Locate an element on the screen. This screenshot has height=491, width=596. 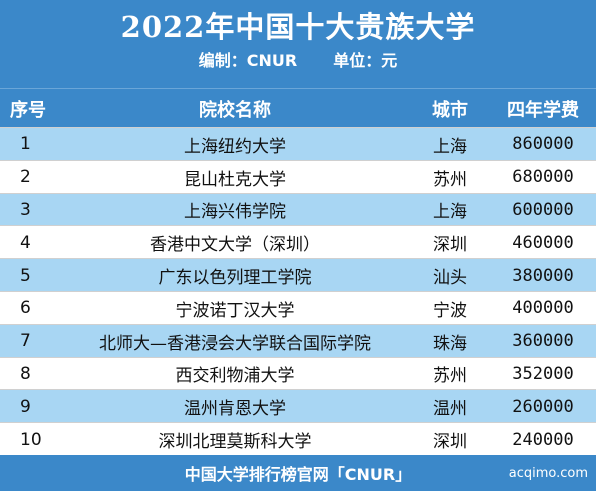
fee-cell: 240000 is located at coordinates (543, 439).